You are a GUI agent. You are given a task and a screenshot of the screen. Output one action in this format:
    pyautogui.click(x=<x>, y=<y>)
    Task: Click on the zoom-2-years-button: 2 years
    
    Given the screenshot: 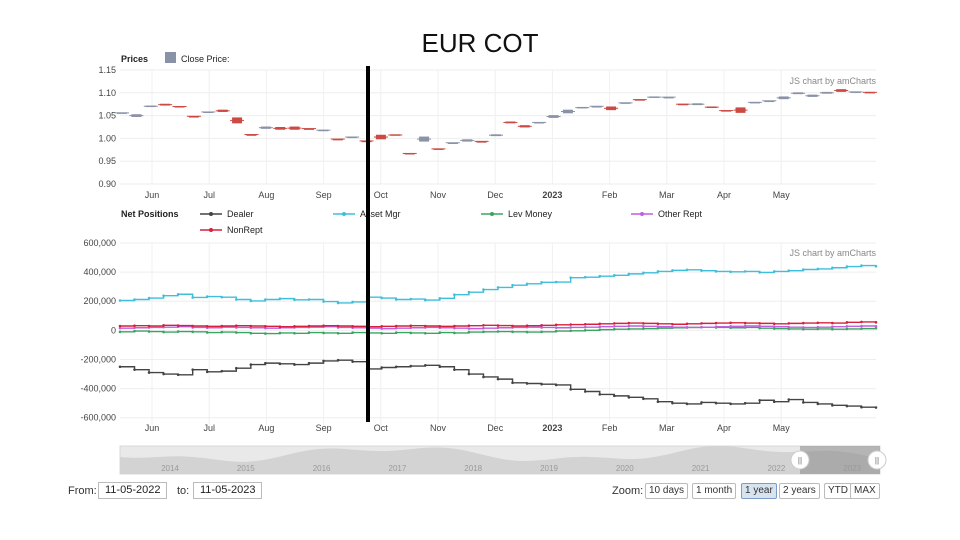 What is the action you would take?
    pyautogui.click(x=799, y=491)
    